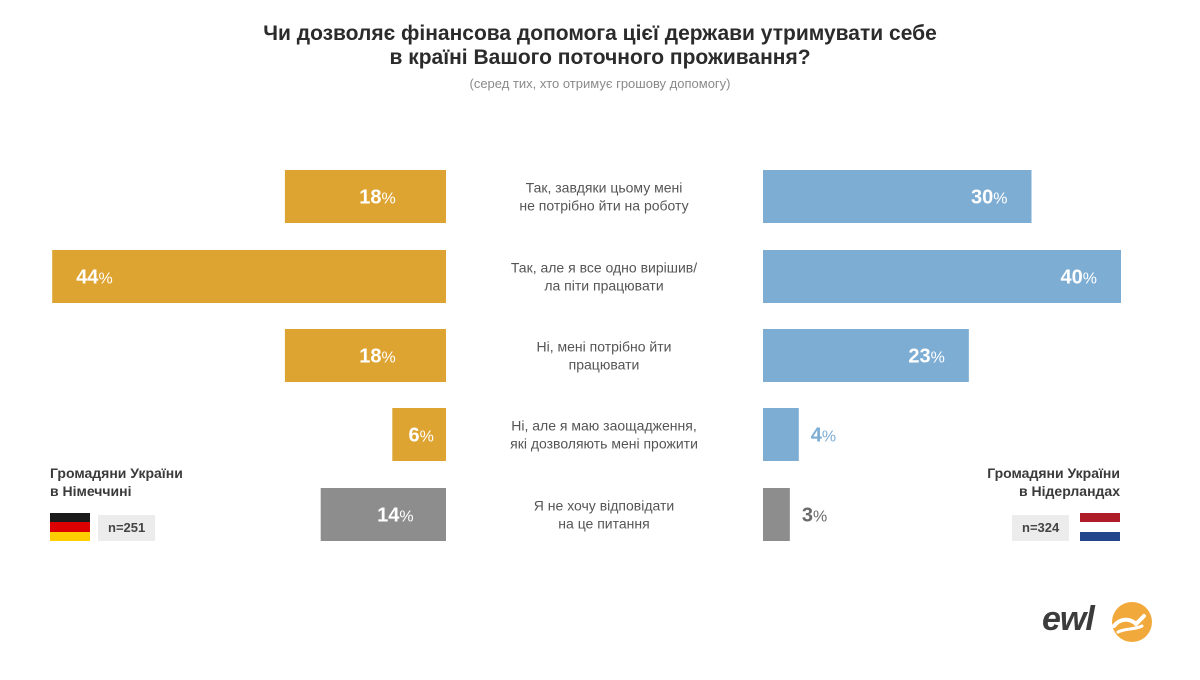 This screenshot has height=680, width=1200. I want to click on chart-title-line2: в країні Вашого поточного проживання?, so click(600, 57).